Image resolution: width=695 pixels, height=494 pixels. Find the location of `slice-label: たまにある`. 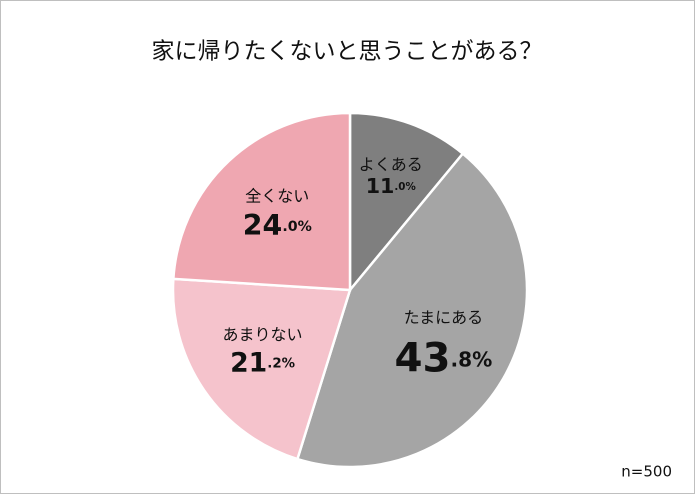

slice-label: たまにある is located at coordinates (444, 317).